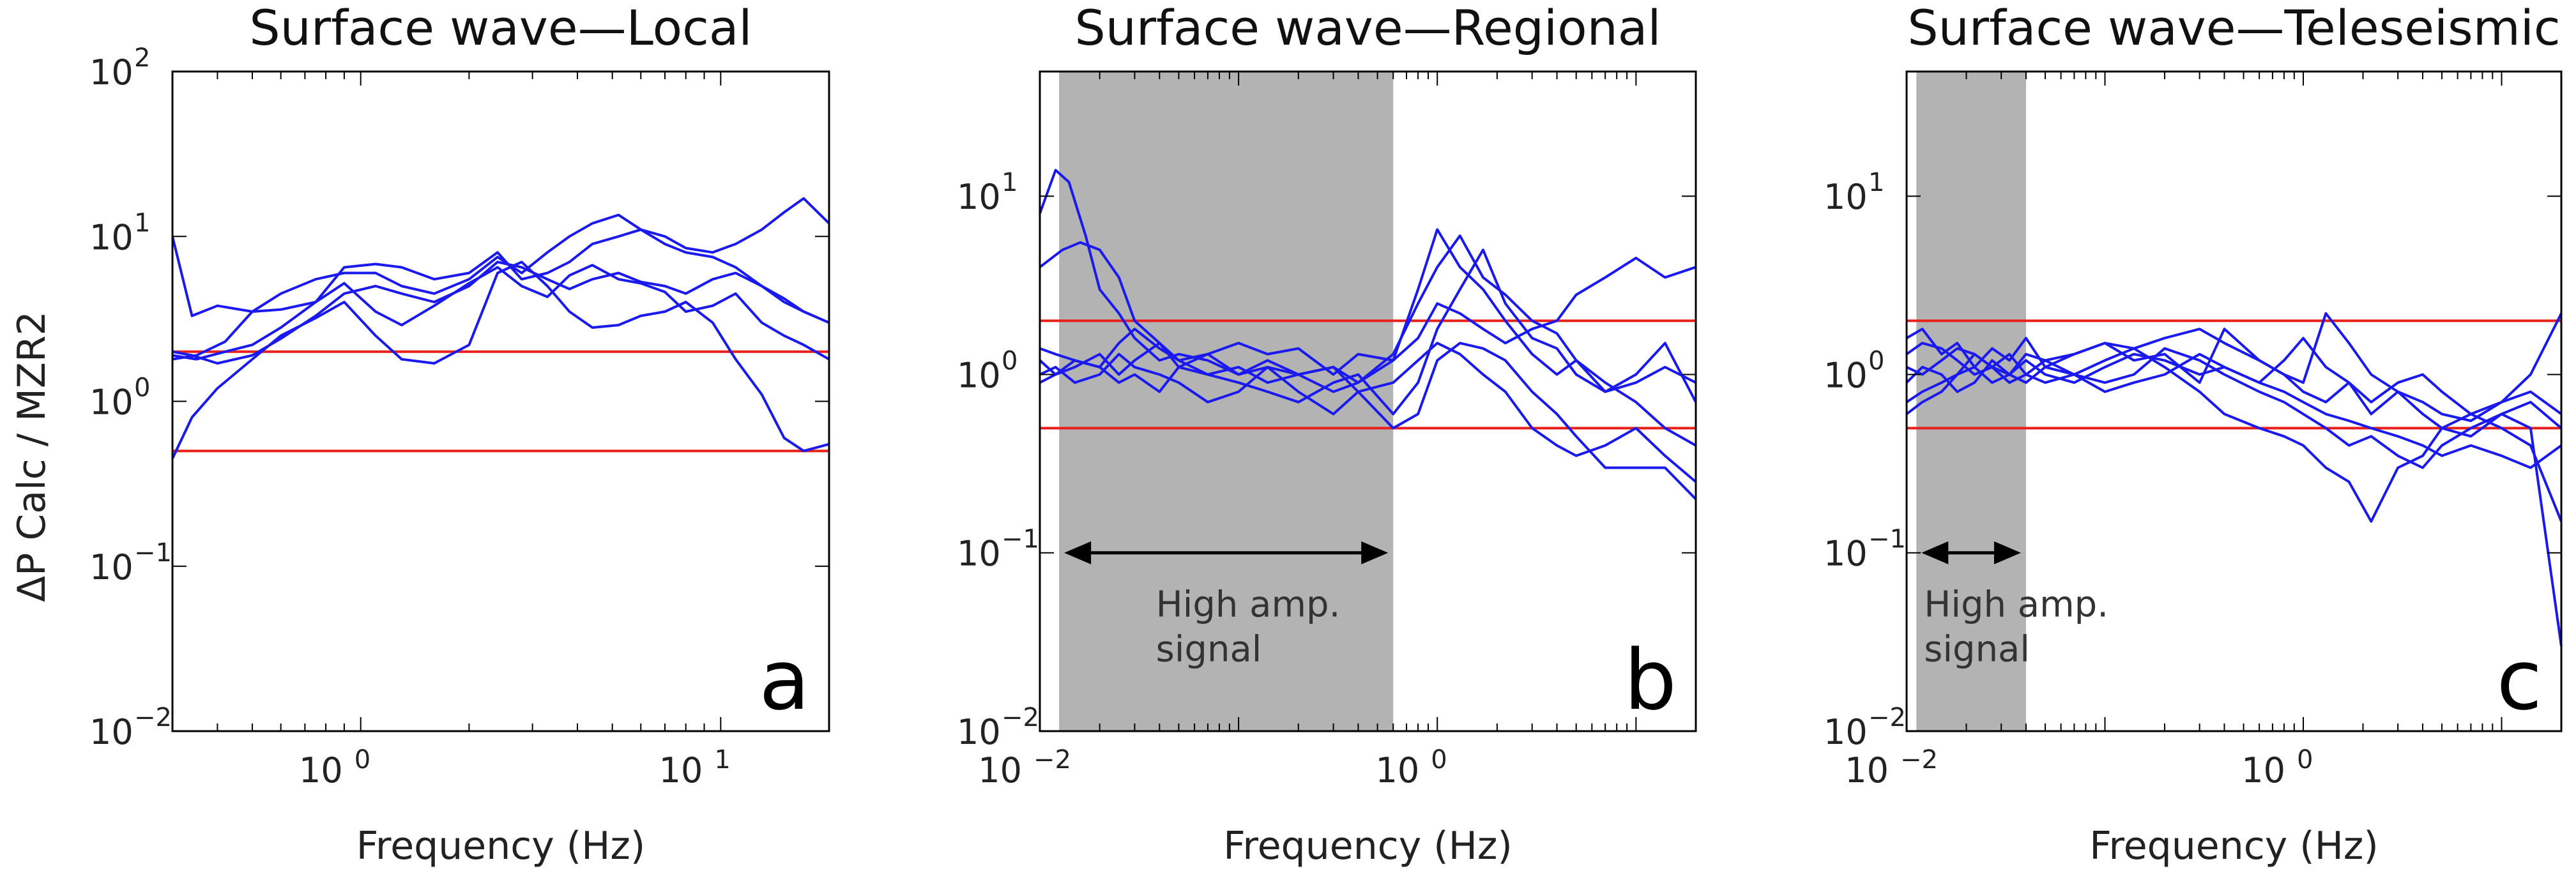  I want to click on panel-label: c, so click(2519, 681).